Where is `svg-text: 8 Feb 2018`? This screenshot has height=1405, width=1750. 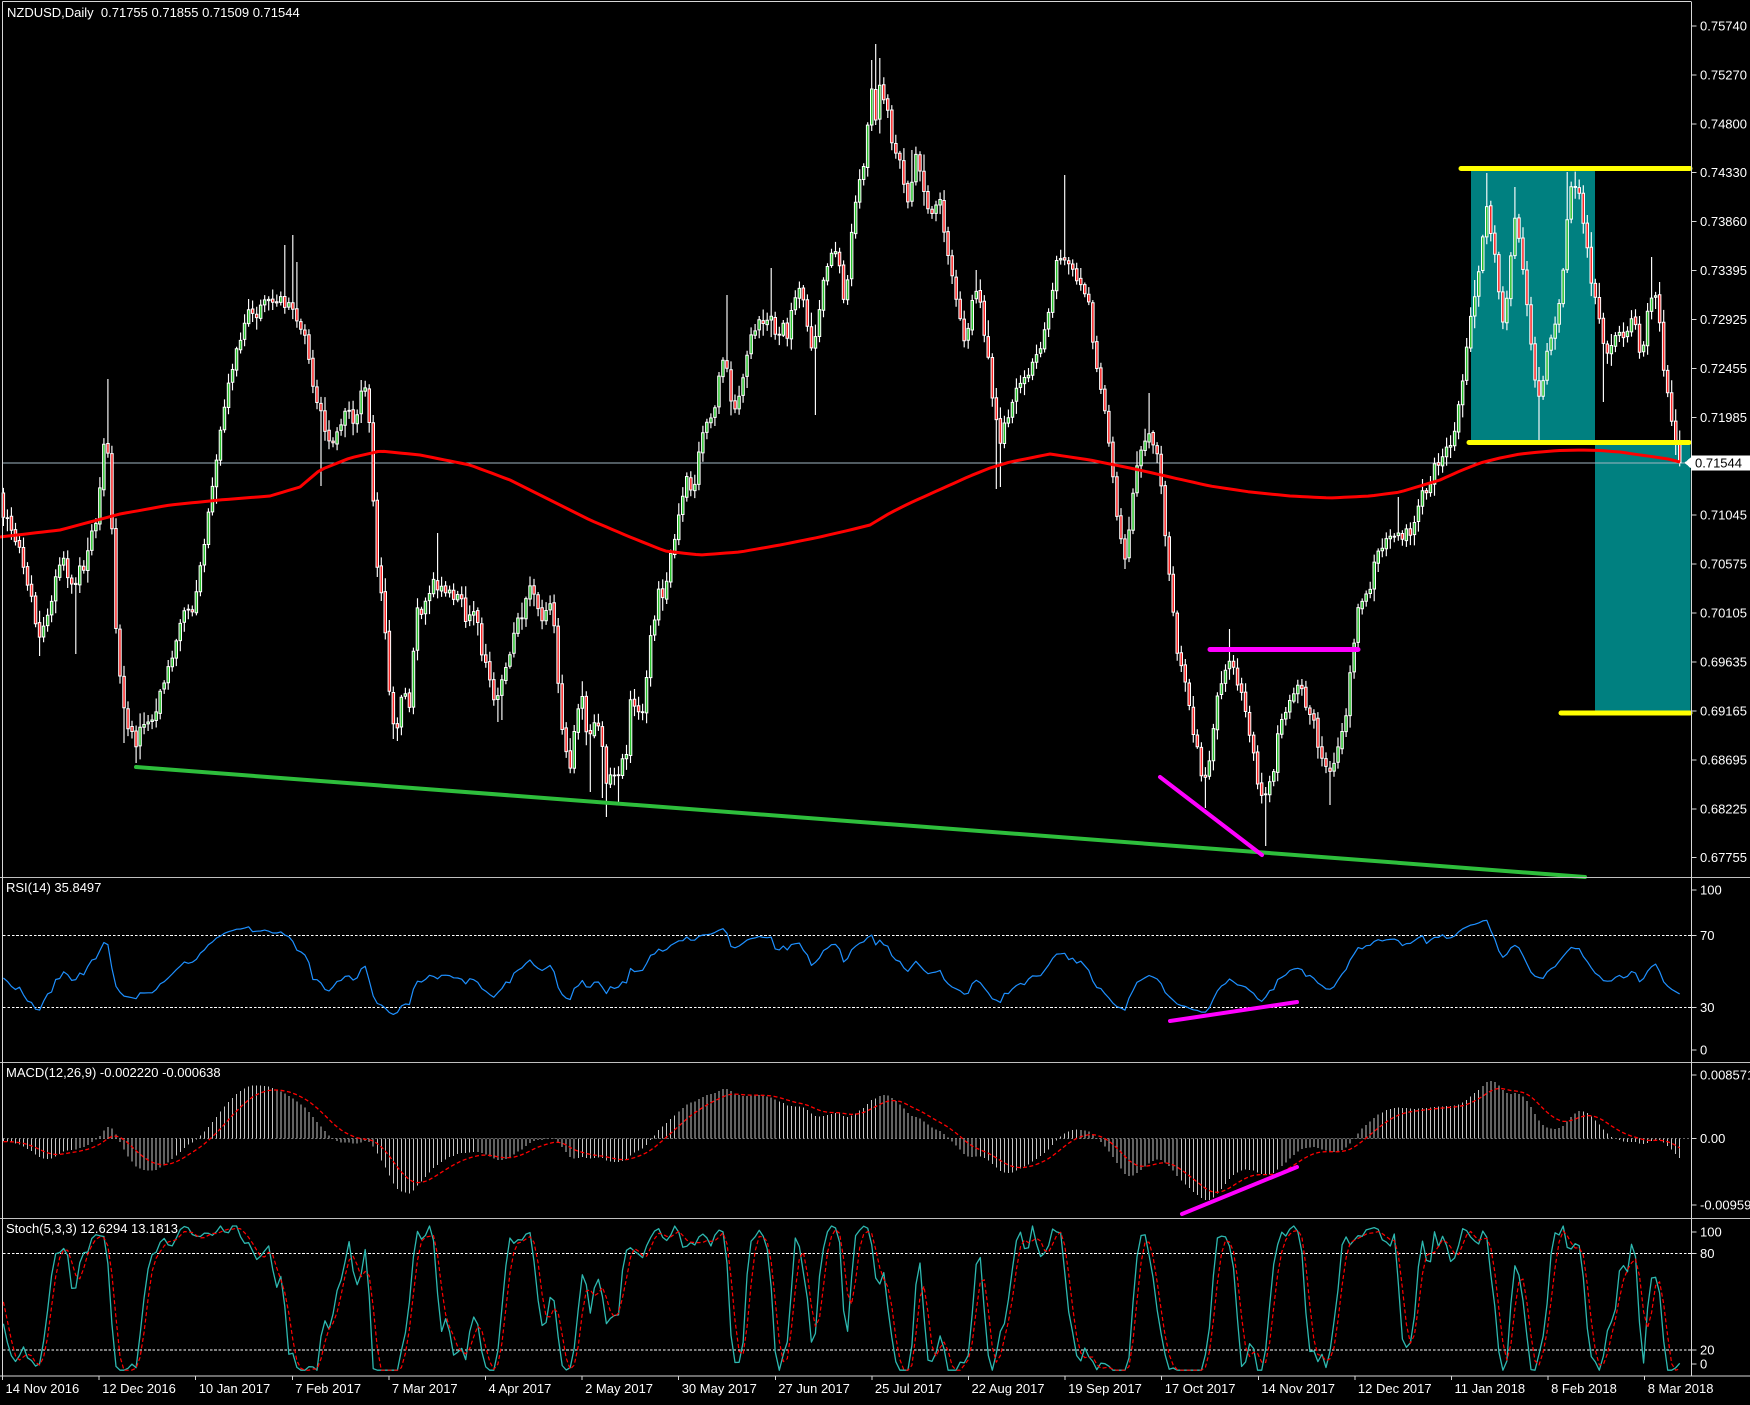 svg-text: 8 Feb 2018 is located at coordinates (1584, 1388).